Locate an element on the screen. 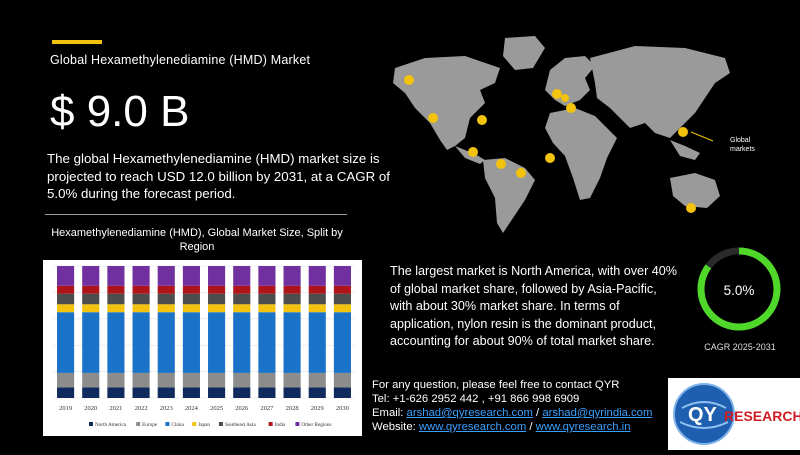 The image size is (800, 455). bar-segment-japan-2024 is located at coordinates (191, 308).